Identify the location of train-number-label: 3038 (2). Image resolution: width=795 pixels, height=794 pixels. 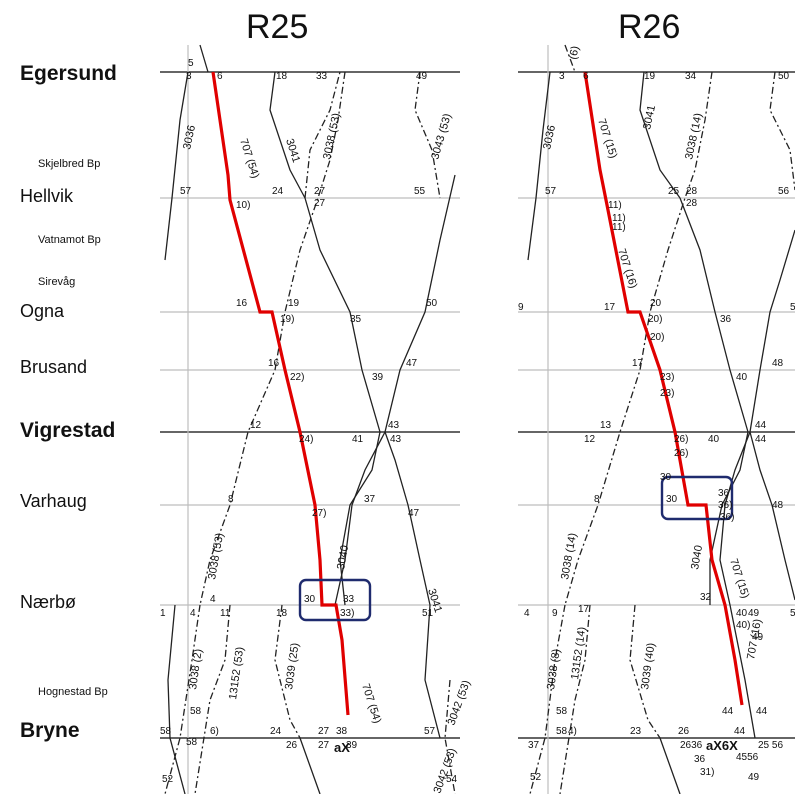
(196, 669).